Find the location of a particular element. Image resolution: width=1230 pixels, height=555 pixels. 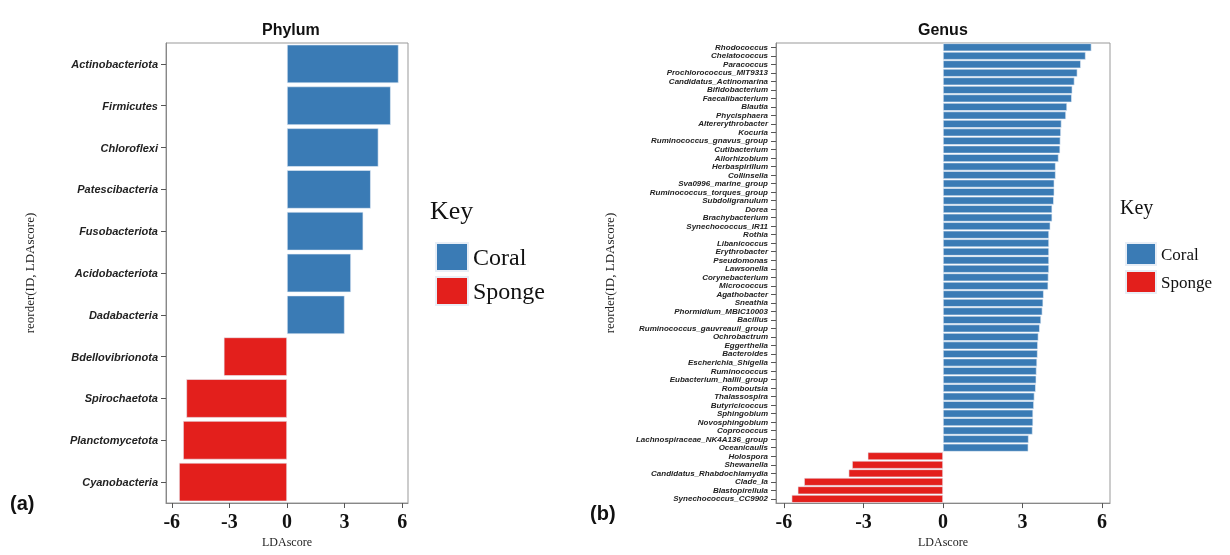

y-tick-label: Pseudomonas is located at coordinates (741, 260).